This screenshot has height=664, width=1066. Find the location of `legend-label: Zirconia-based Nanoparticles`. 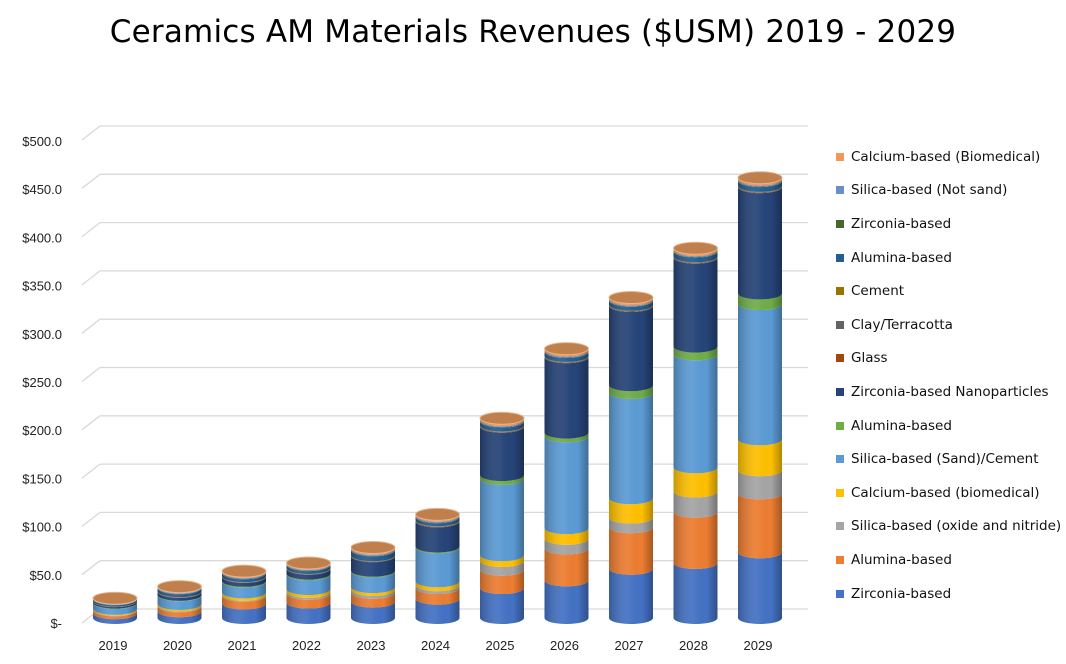

legend-label: Zirconia-based Nanoparticles is located at coordinates (950, 391).